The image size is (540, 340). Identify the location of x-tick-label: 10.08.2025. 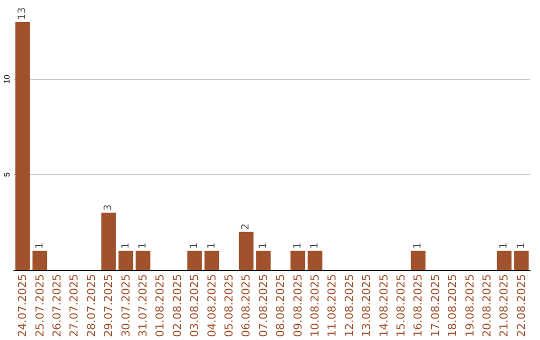
(315, 305).